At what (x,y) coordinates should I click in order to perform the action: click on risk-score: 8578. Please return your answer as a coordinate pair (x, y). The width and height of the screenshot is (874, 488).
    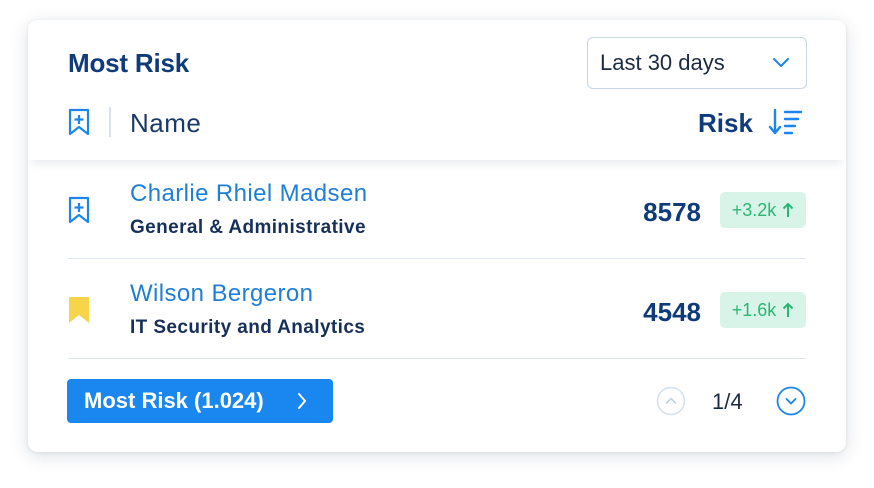
    Looking at the image, I should click on (672, 212).